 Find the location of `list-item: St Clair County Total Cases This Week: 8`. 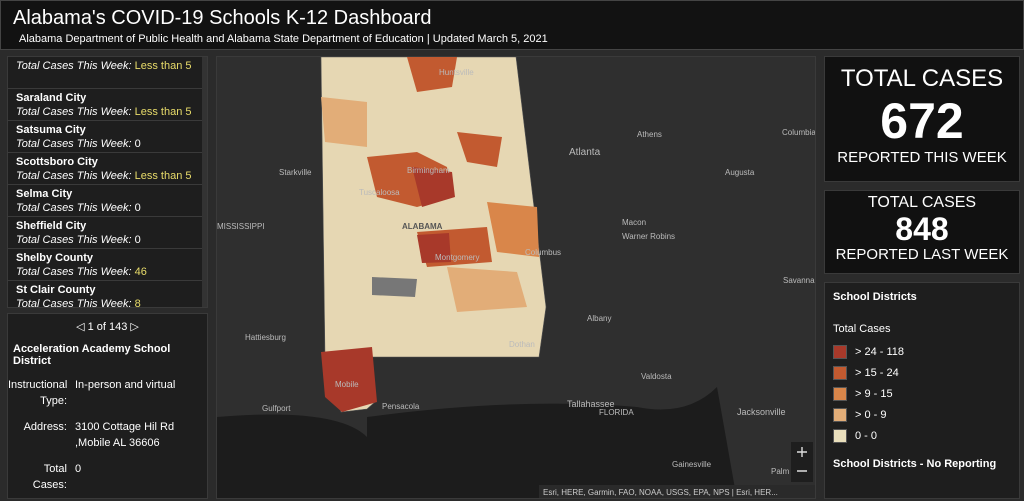

list-item: St Clair County Total Cases This Week: 8 is located at coordinates (107, 294).